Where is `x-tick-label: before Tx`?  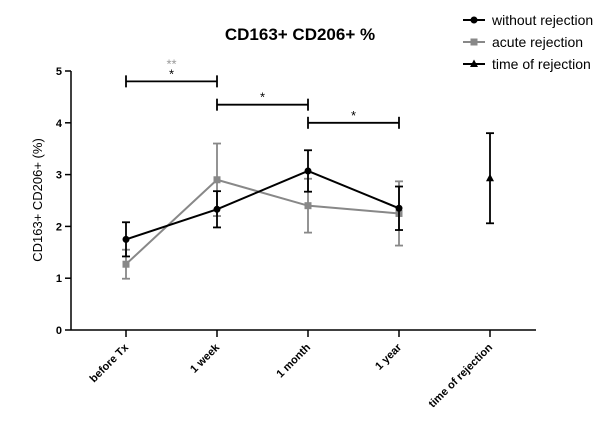 x-tick-label: before Tx is located at coordinates (110, 363).